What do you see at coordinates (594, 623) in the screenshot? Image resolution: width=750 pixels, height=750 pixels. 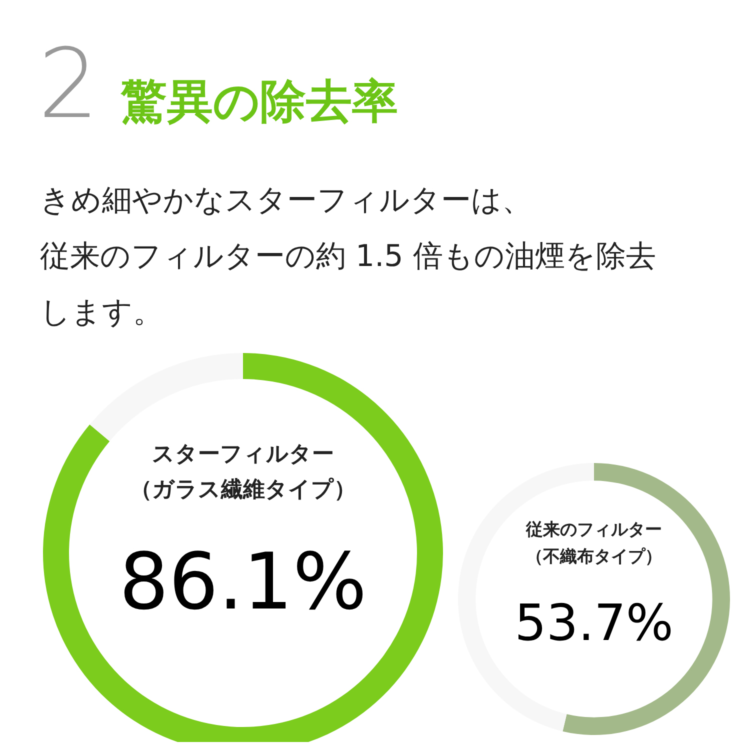 I see `data-label: 53.7%` at bounding box center [594, 623].